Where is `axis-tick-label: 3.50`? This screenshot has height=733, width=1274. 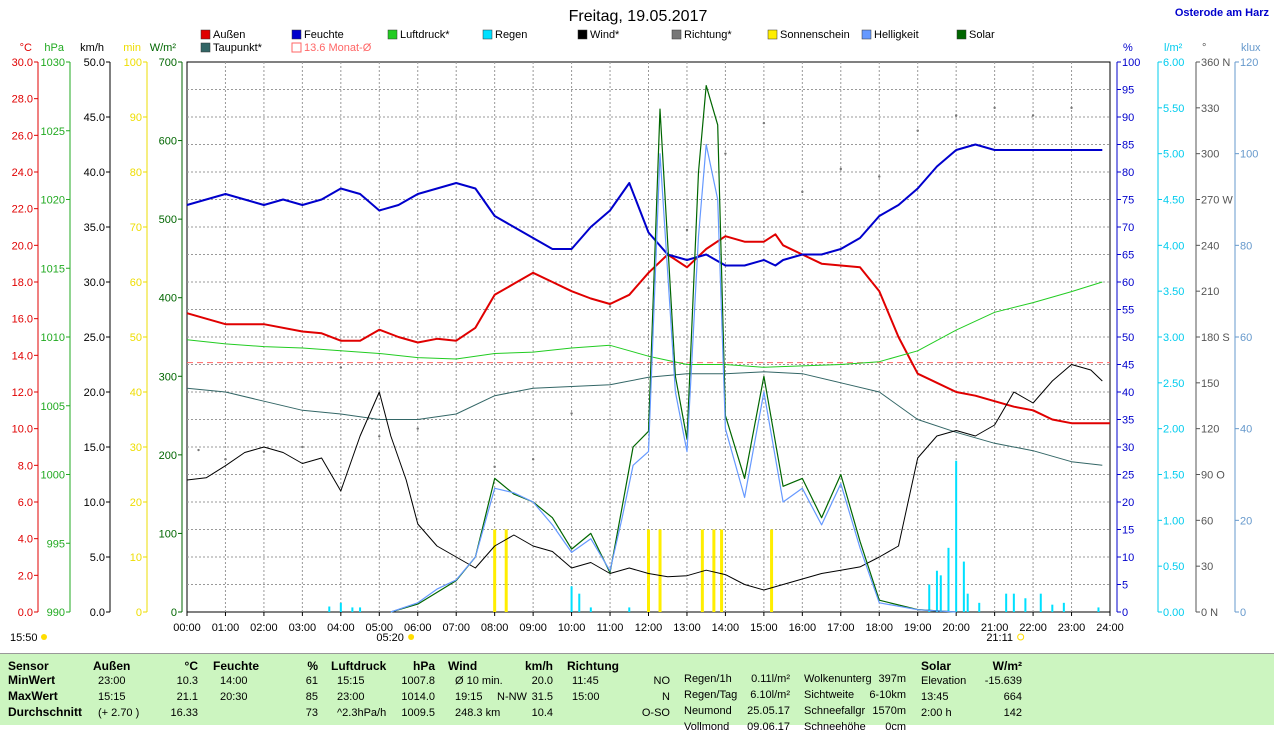
axis-tick-label: 3.50 is located at coordinates (1173, 292).